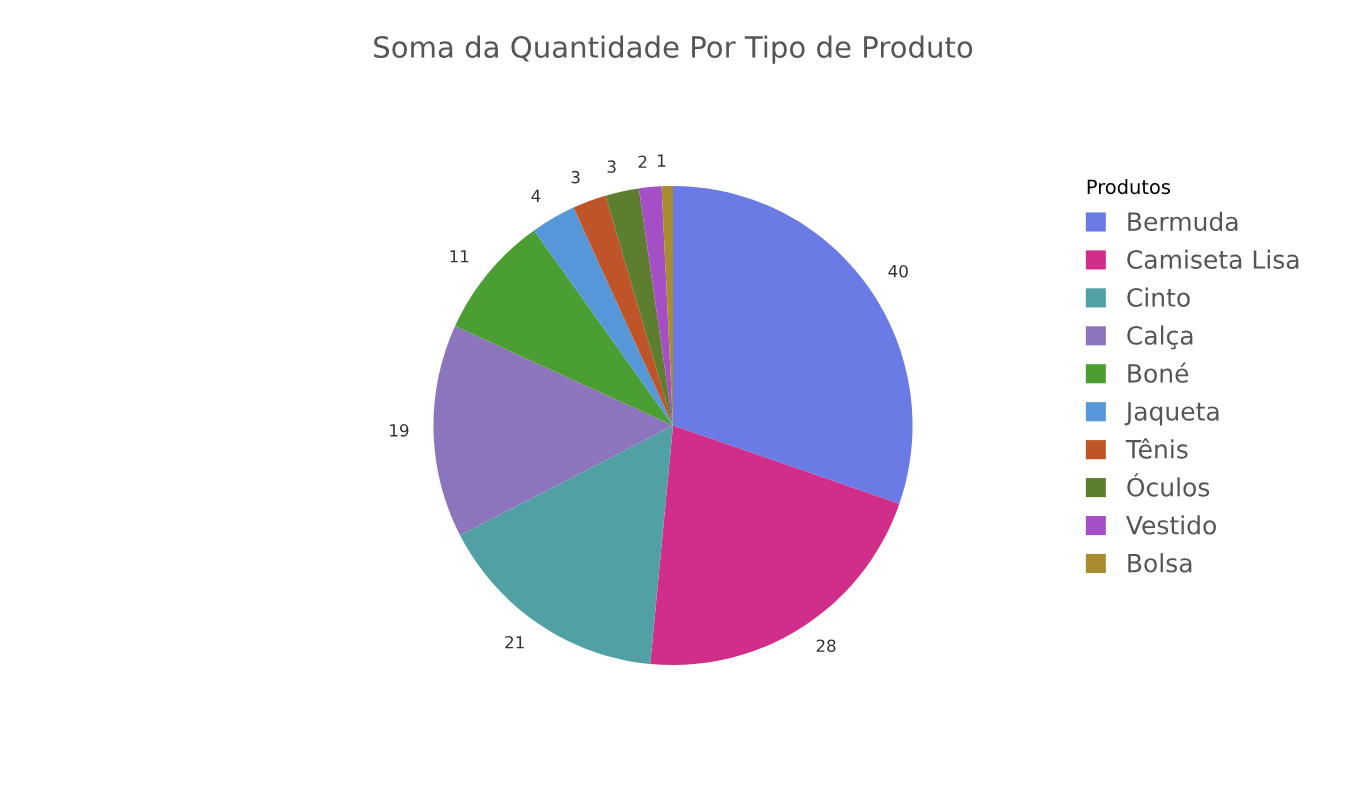 Image resolution: width=1346 pixels, height=788 pixels. I want to click on data-label: 21, so click(514, 642).